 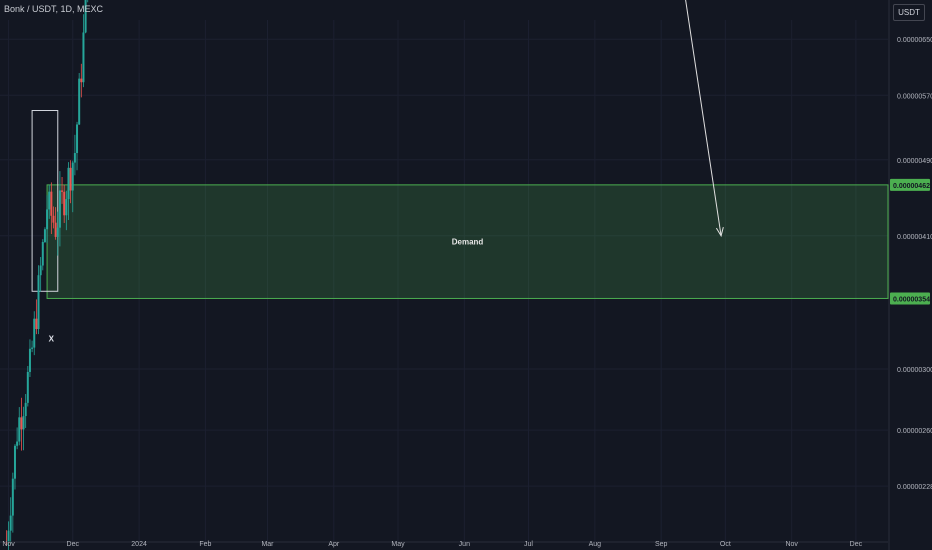 I want to click on date-tick-11: Oct, so click(x=725, y=544).